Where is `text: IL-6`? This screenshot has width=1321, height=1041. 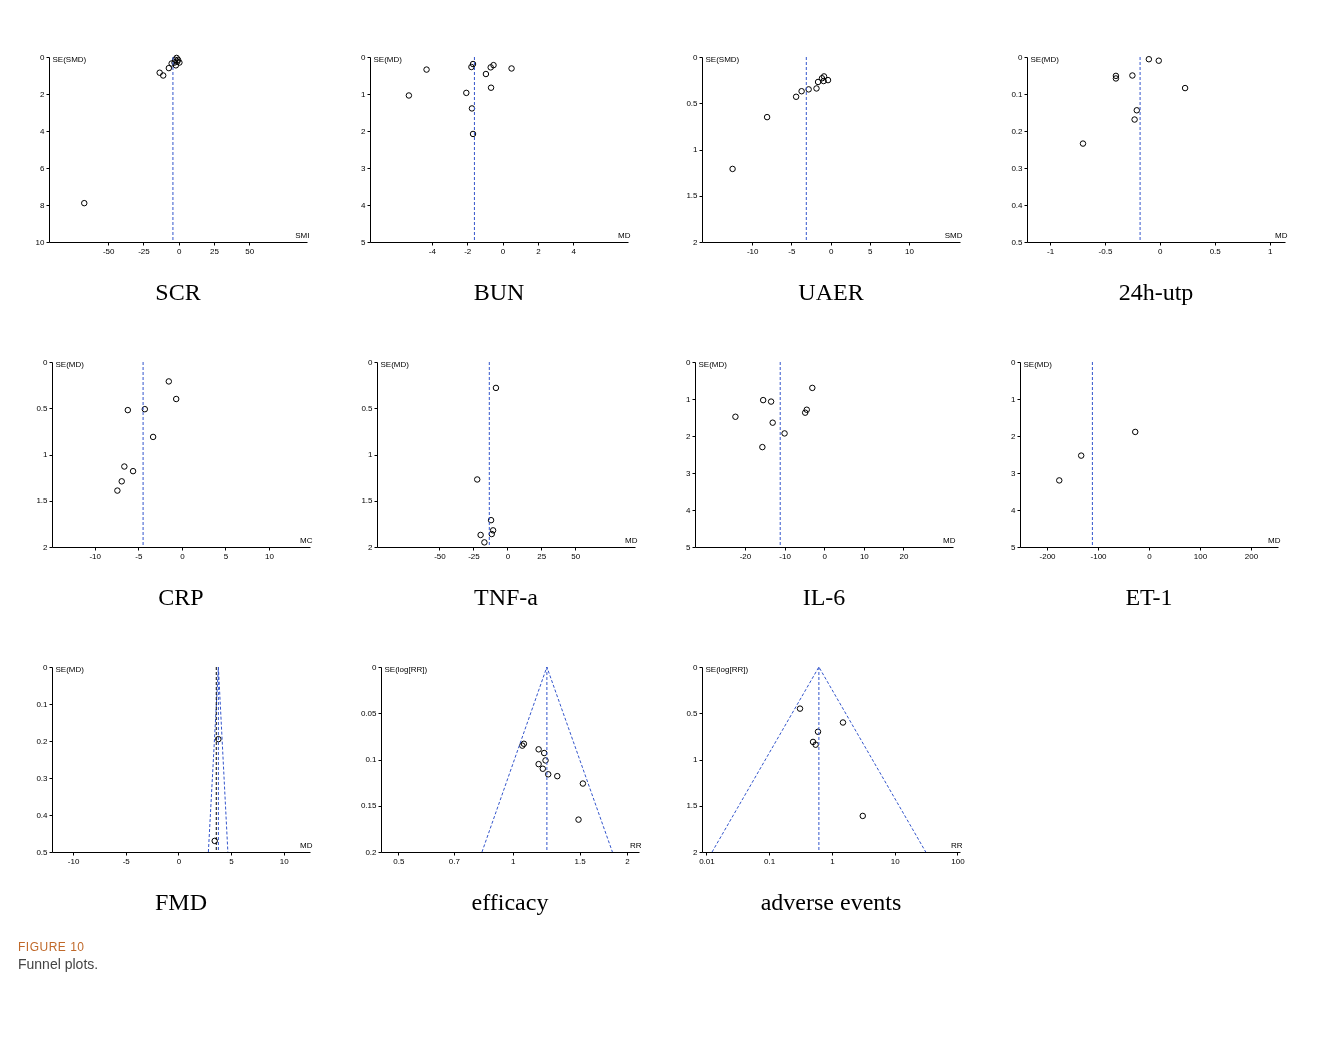 text: IL-6 is located at coordinates (824, 597).